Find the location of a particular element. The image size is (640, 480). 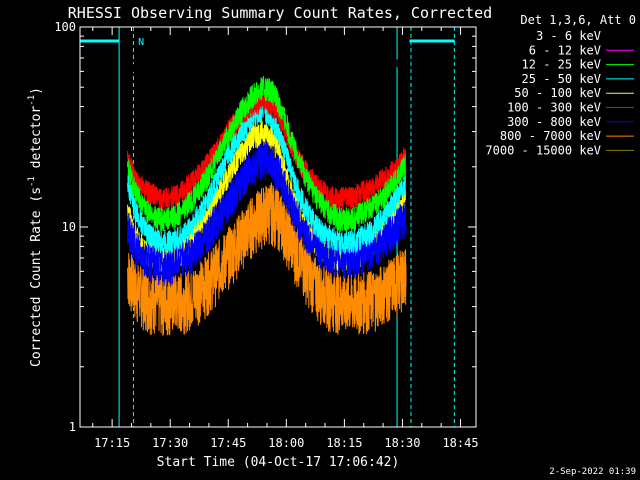

y-tick-label-1: 10 is located at coordinates (69, 227).